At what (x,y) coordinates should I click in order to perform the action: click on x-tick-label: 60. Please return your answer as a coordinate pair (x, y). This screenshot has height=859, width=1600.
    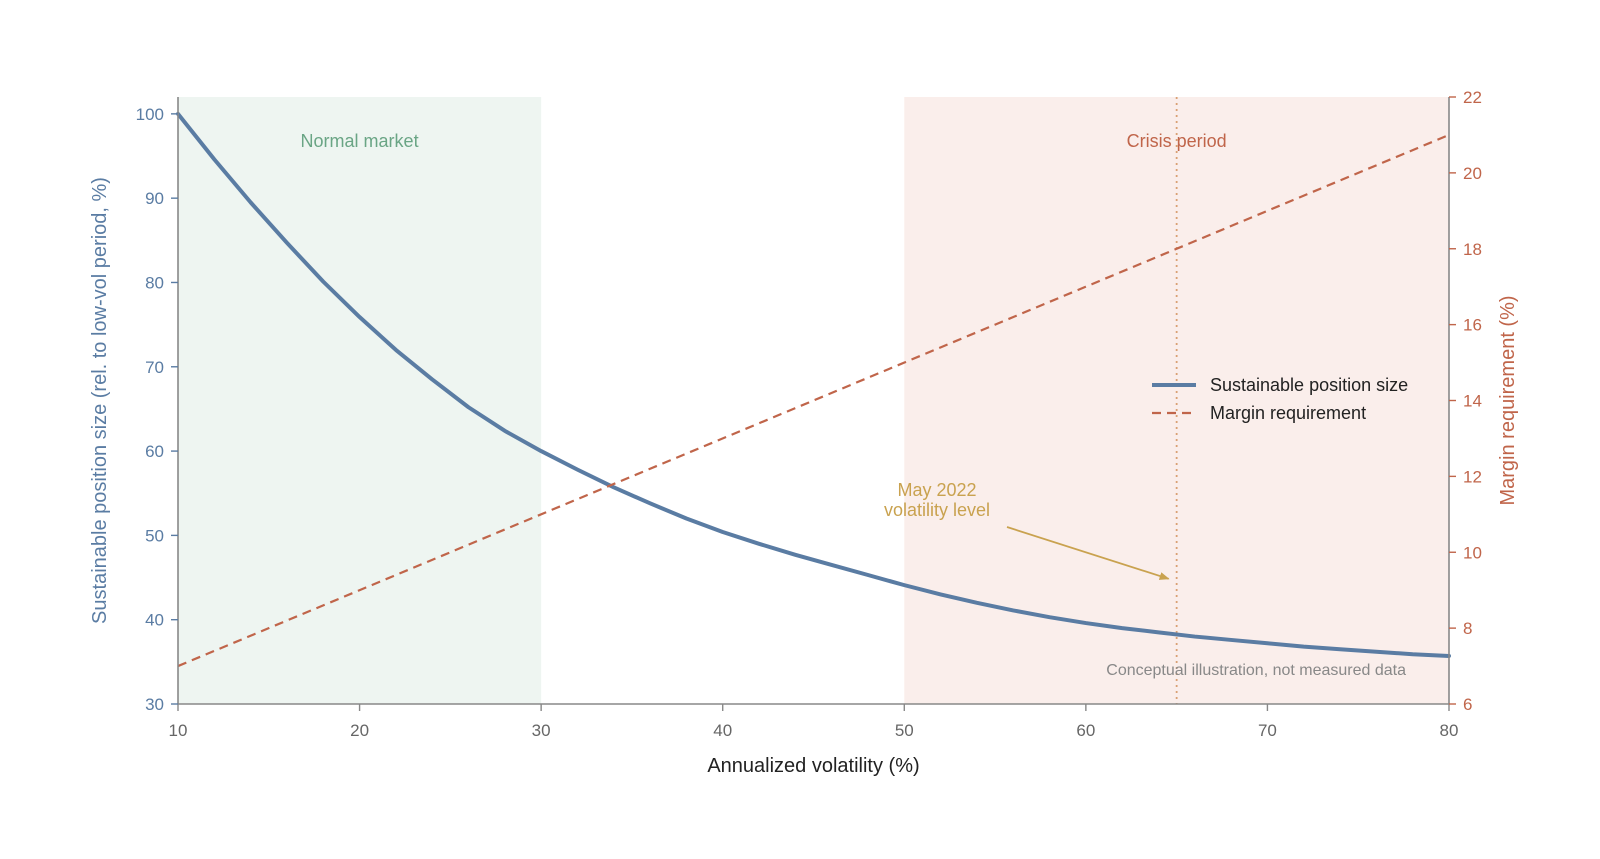
    Looking at the image, I should click on (1085, 730).